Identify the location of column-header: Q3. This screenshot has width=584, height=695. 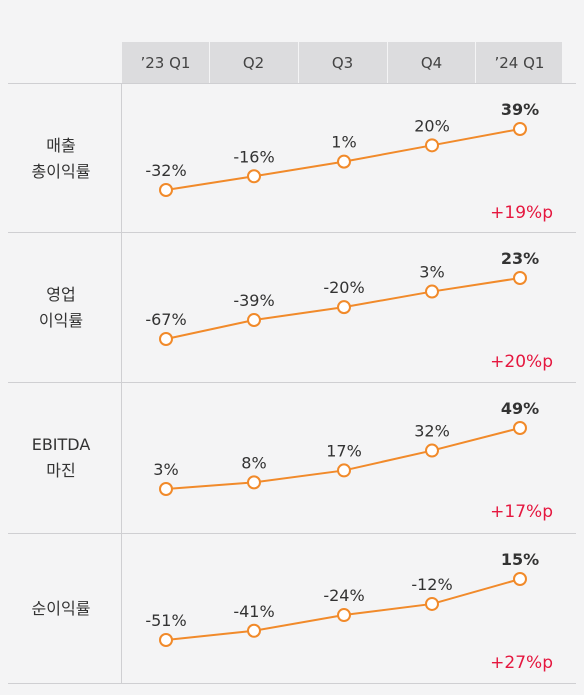
(342, 62).